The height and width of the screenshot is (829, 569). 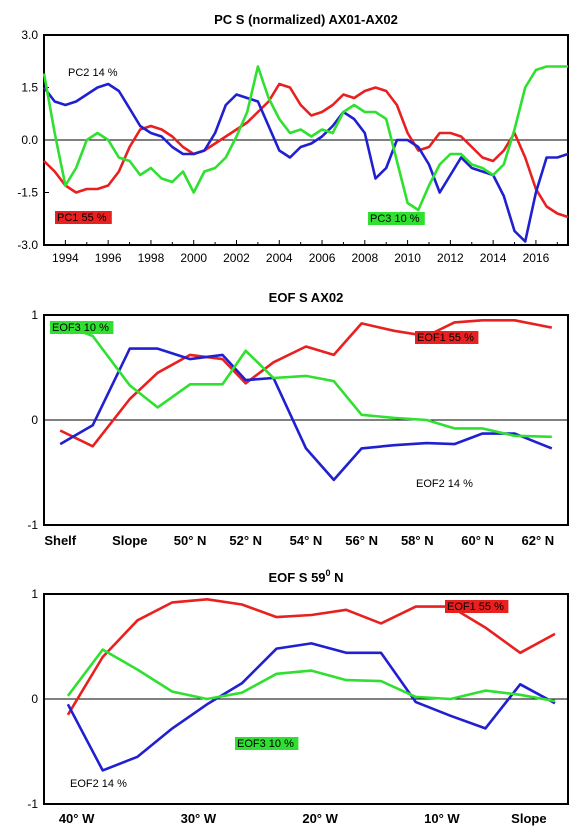 What do you see at coordinates (29, 35) in the screenshot?
I see `y-tick-label: 3.0` at bounding box center [29, 35].